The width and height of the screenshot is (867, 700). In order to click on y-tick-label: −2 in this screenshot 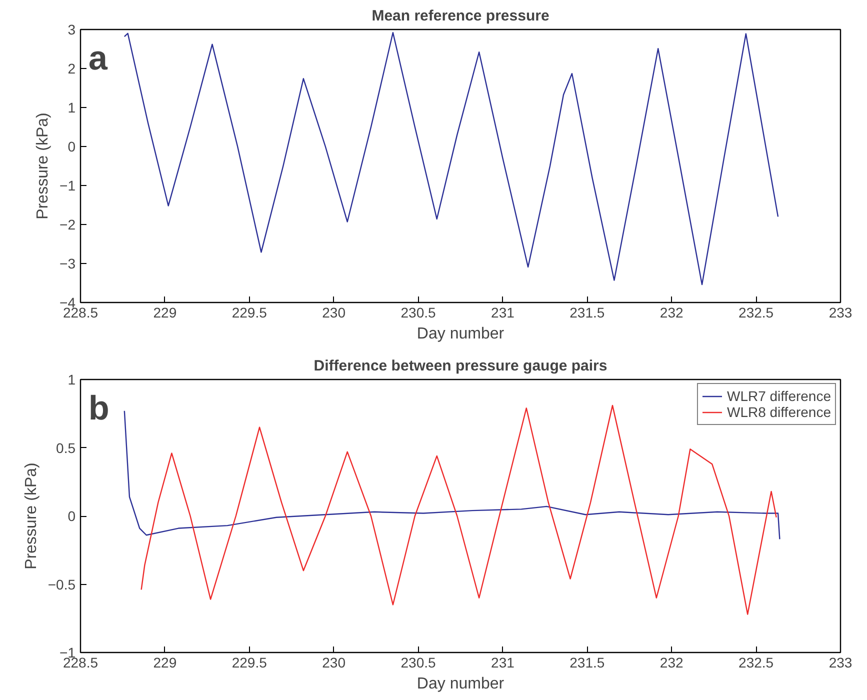, I will do `click(68, 224)`.